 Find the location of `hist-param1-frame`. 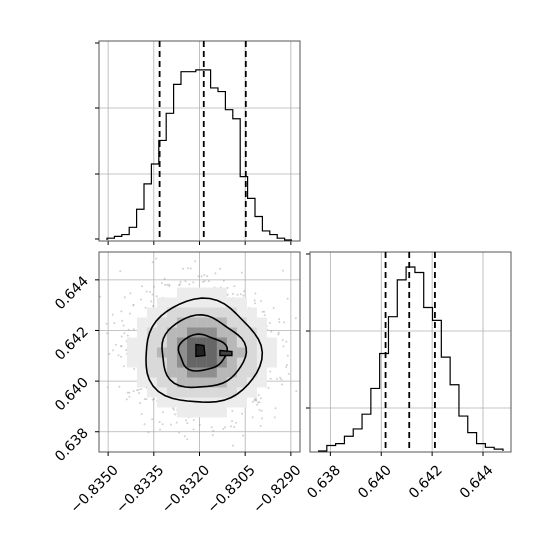

hist-param1-frame is located at coordinates (199, 141).